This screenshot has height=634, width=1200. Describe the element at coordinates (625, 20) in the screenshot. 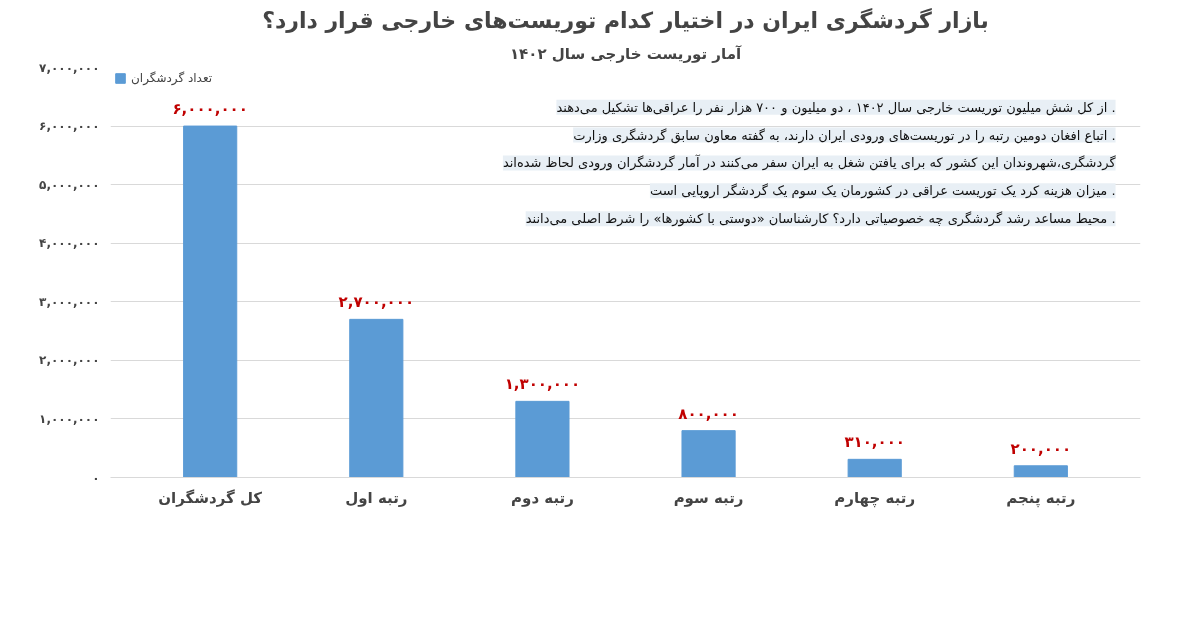

I see `chart-title: بازار گردشگری ایران در اختیار کدام توریست‌های خارجی قرار دارد؟` at that location.